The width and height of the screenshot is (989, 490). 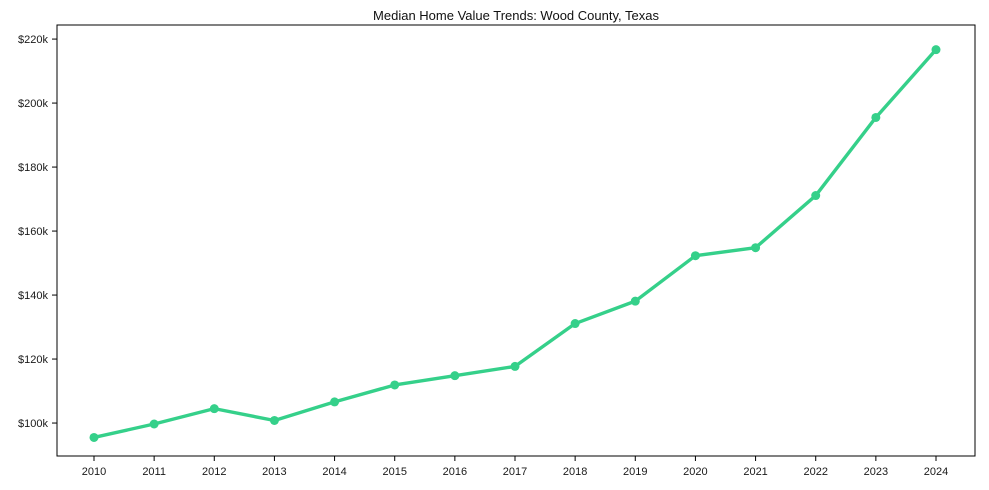 What do you see at coordinates (394, 472) in the screenshot?
I see `x-axis-tick-label: 2015` at bounding box center [394, 472].